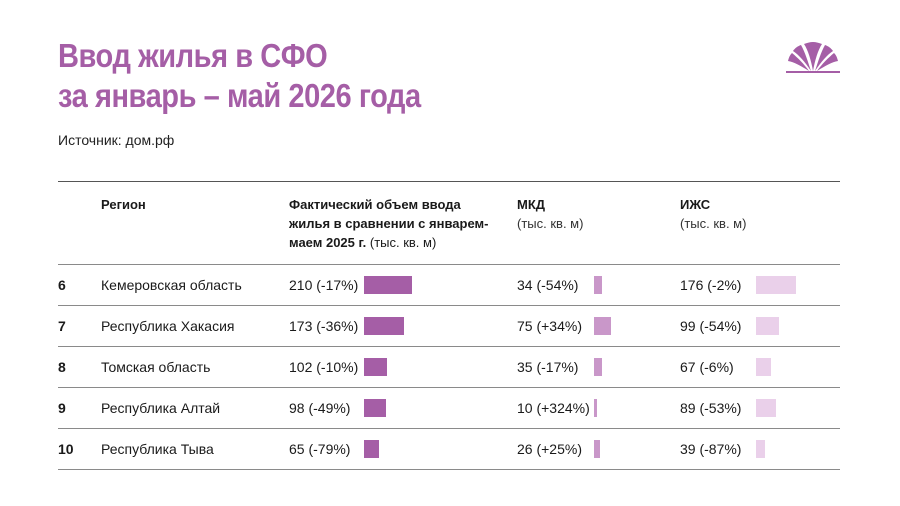 The image size is (900, 506). Describe the element at coordinates (548, 285) in the screenshot. I see `mkd-value-label: 34 (-54%)` at that location.